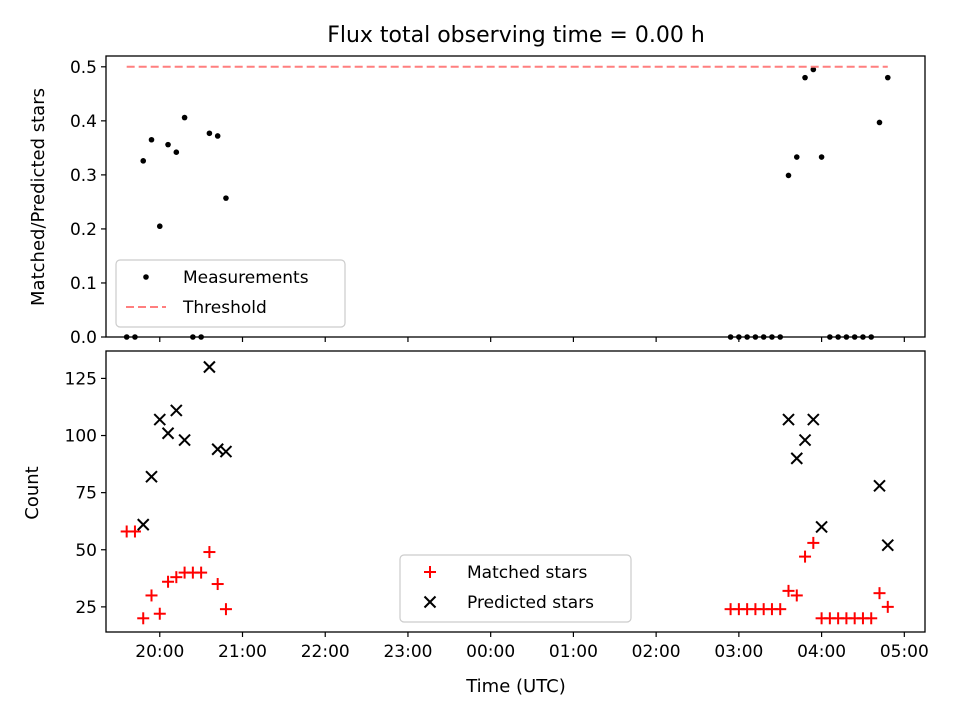 The height and width of the screenshot is (720, 960). I want to click on x-tick-label: 01:00, so click(573, 652).